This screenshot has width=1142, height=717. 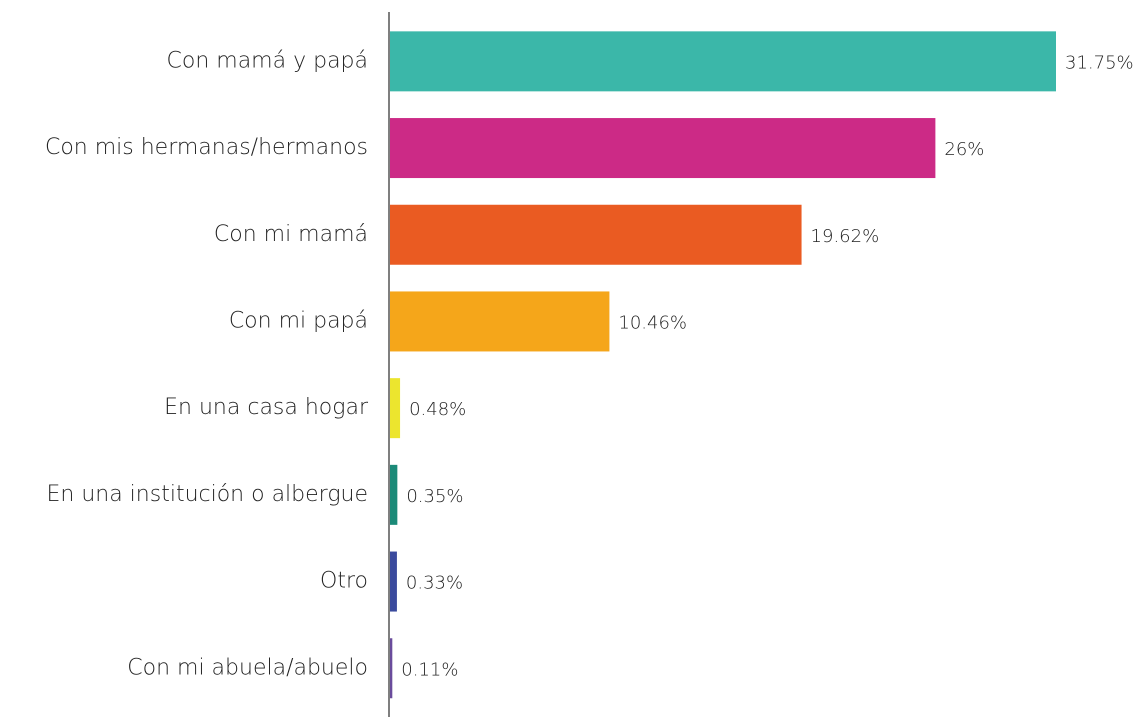 I want to click on value-label: 19.62%, so click(x=845, y=236).